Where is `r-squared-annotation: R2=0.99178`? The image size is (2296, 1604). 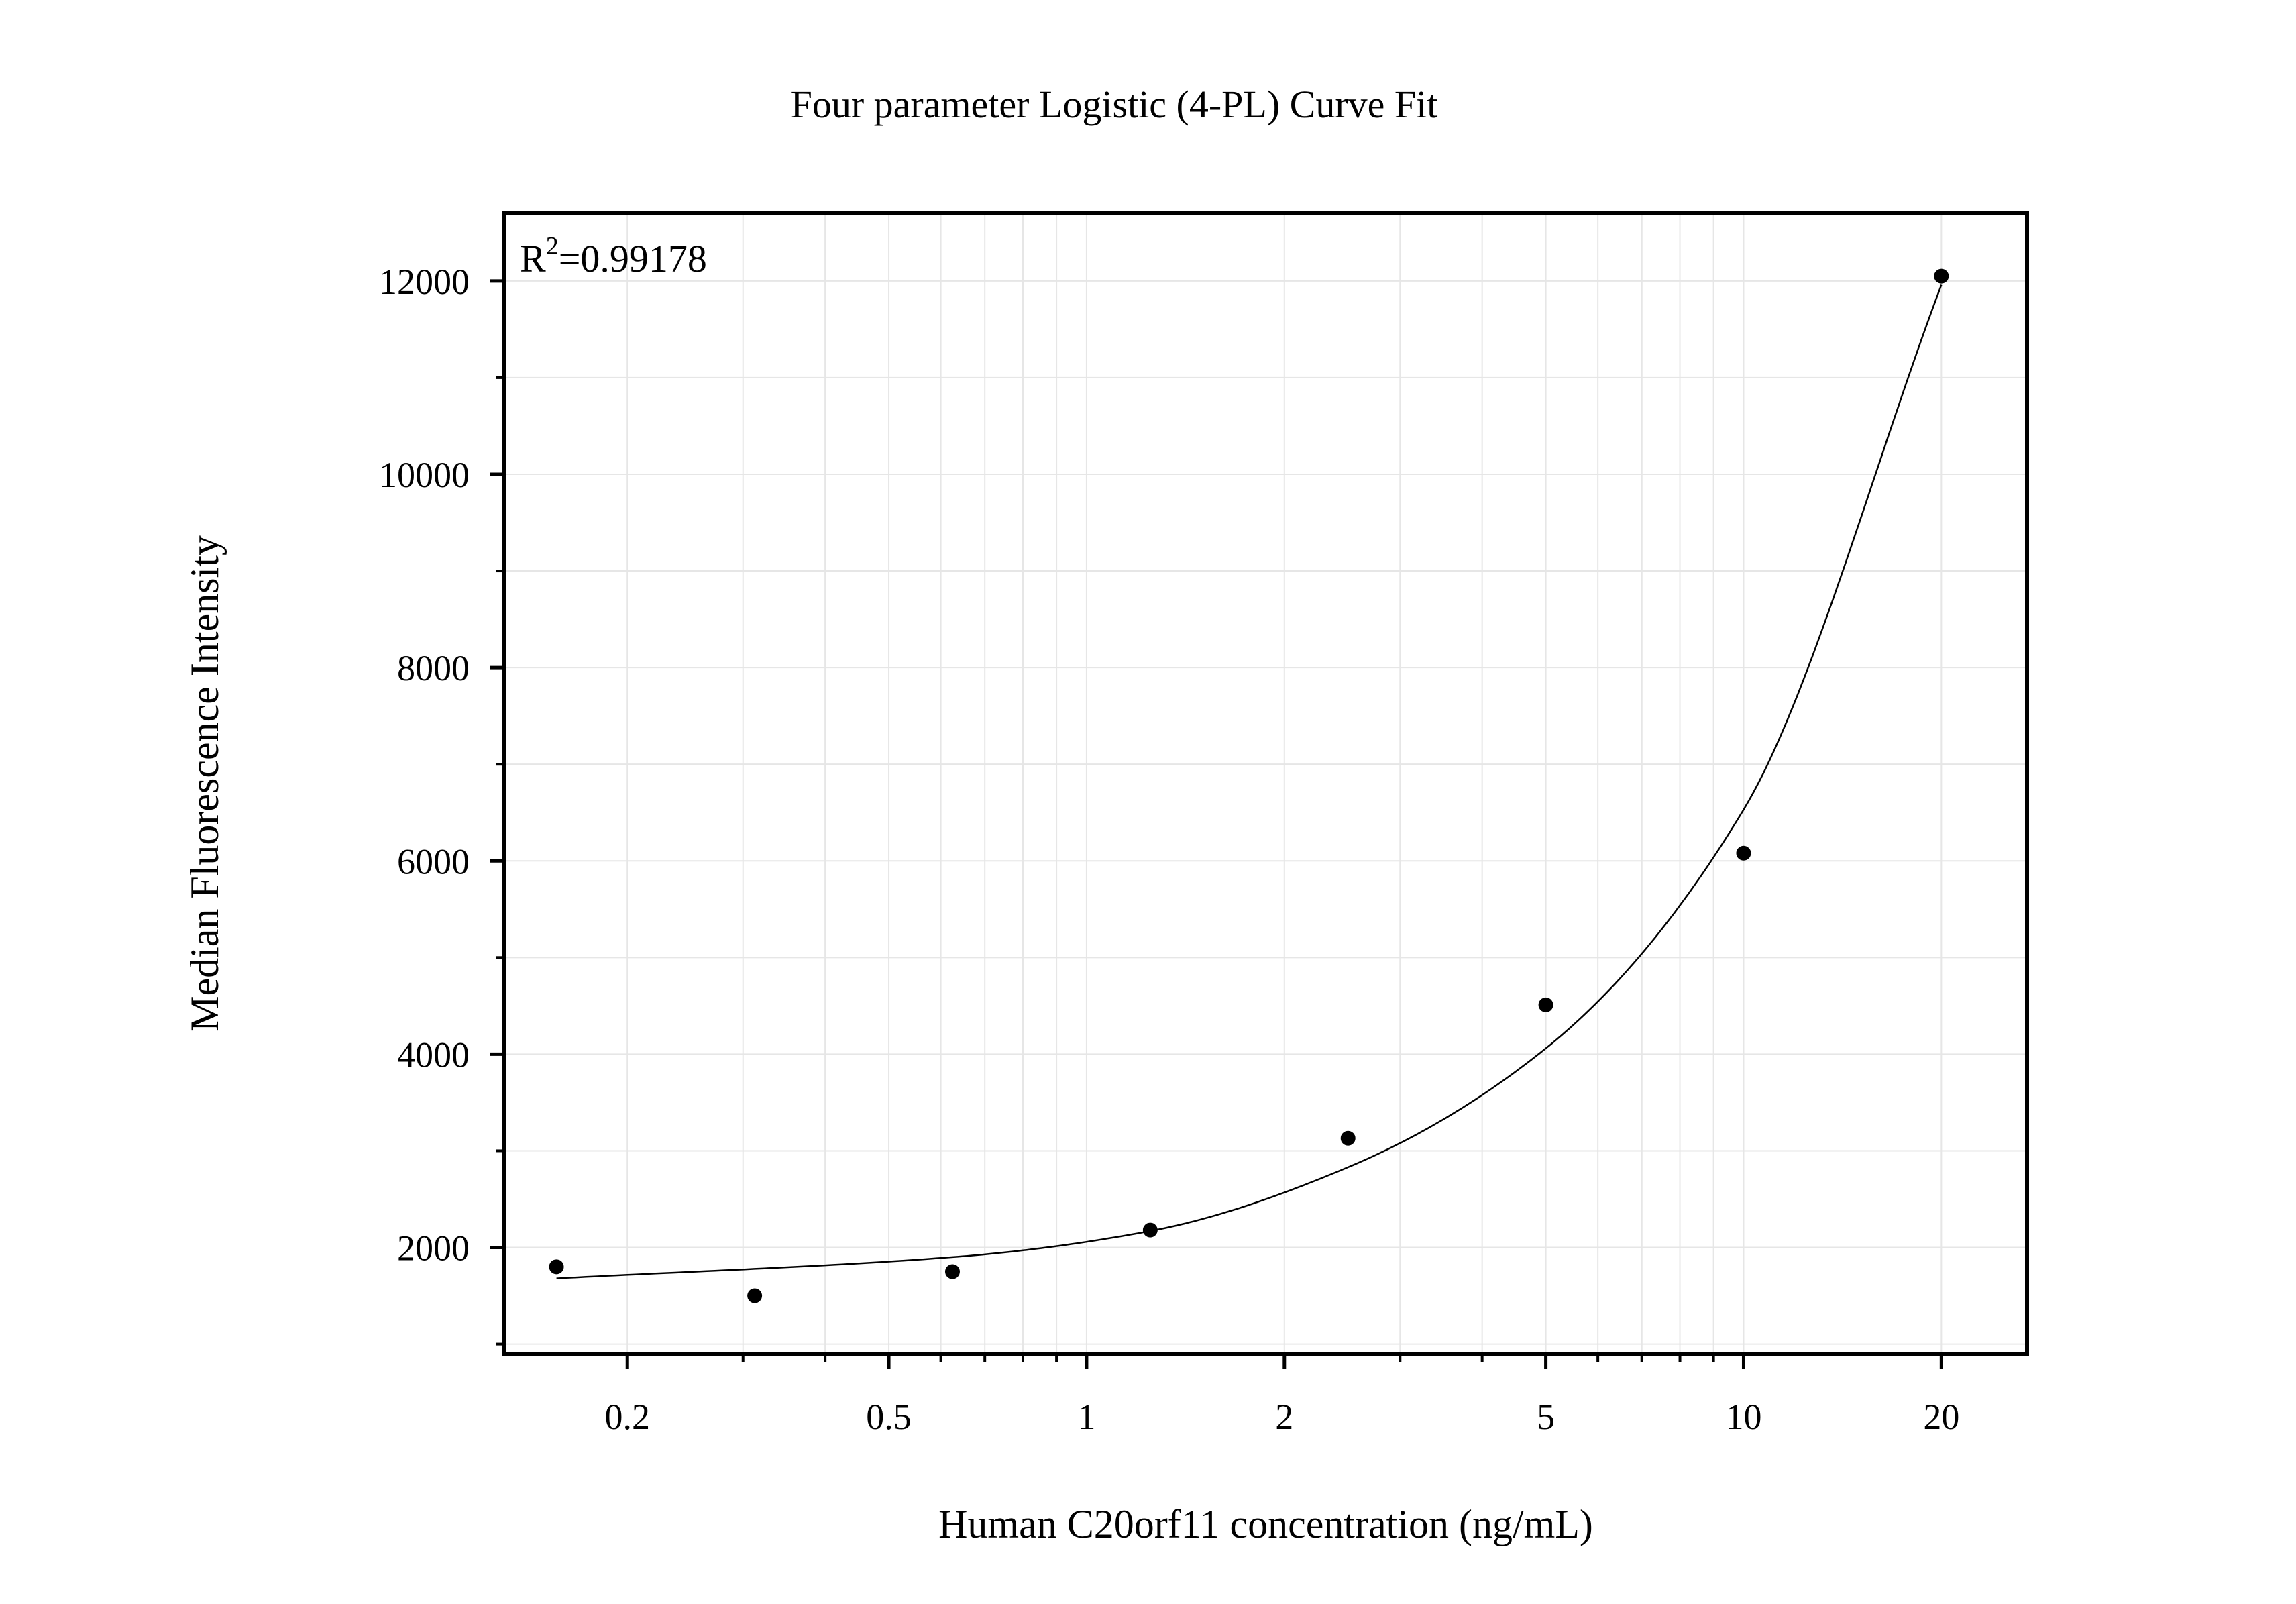 r-squared-annotation: R2=0.99178 is located at coordinates (613, 256).